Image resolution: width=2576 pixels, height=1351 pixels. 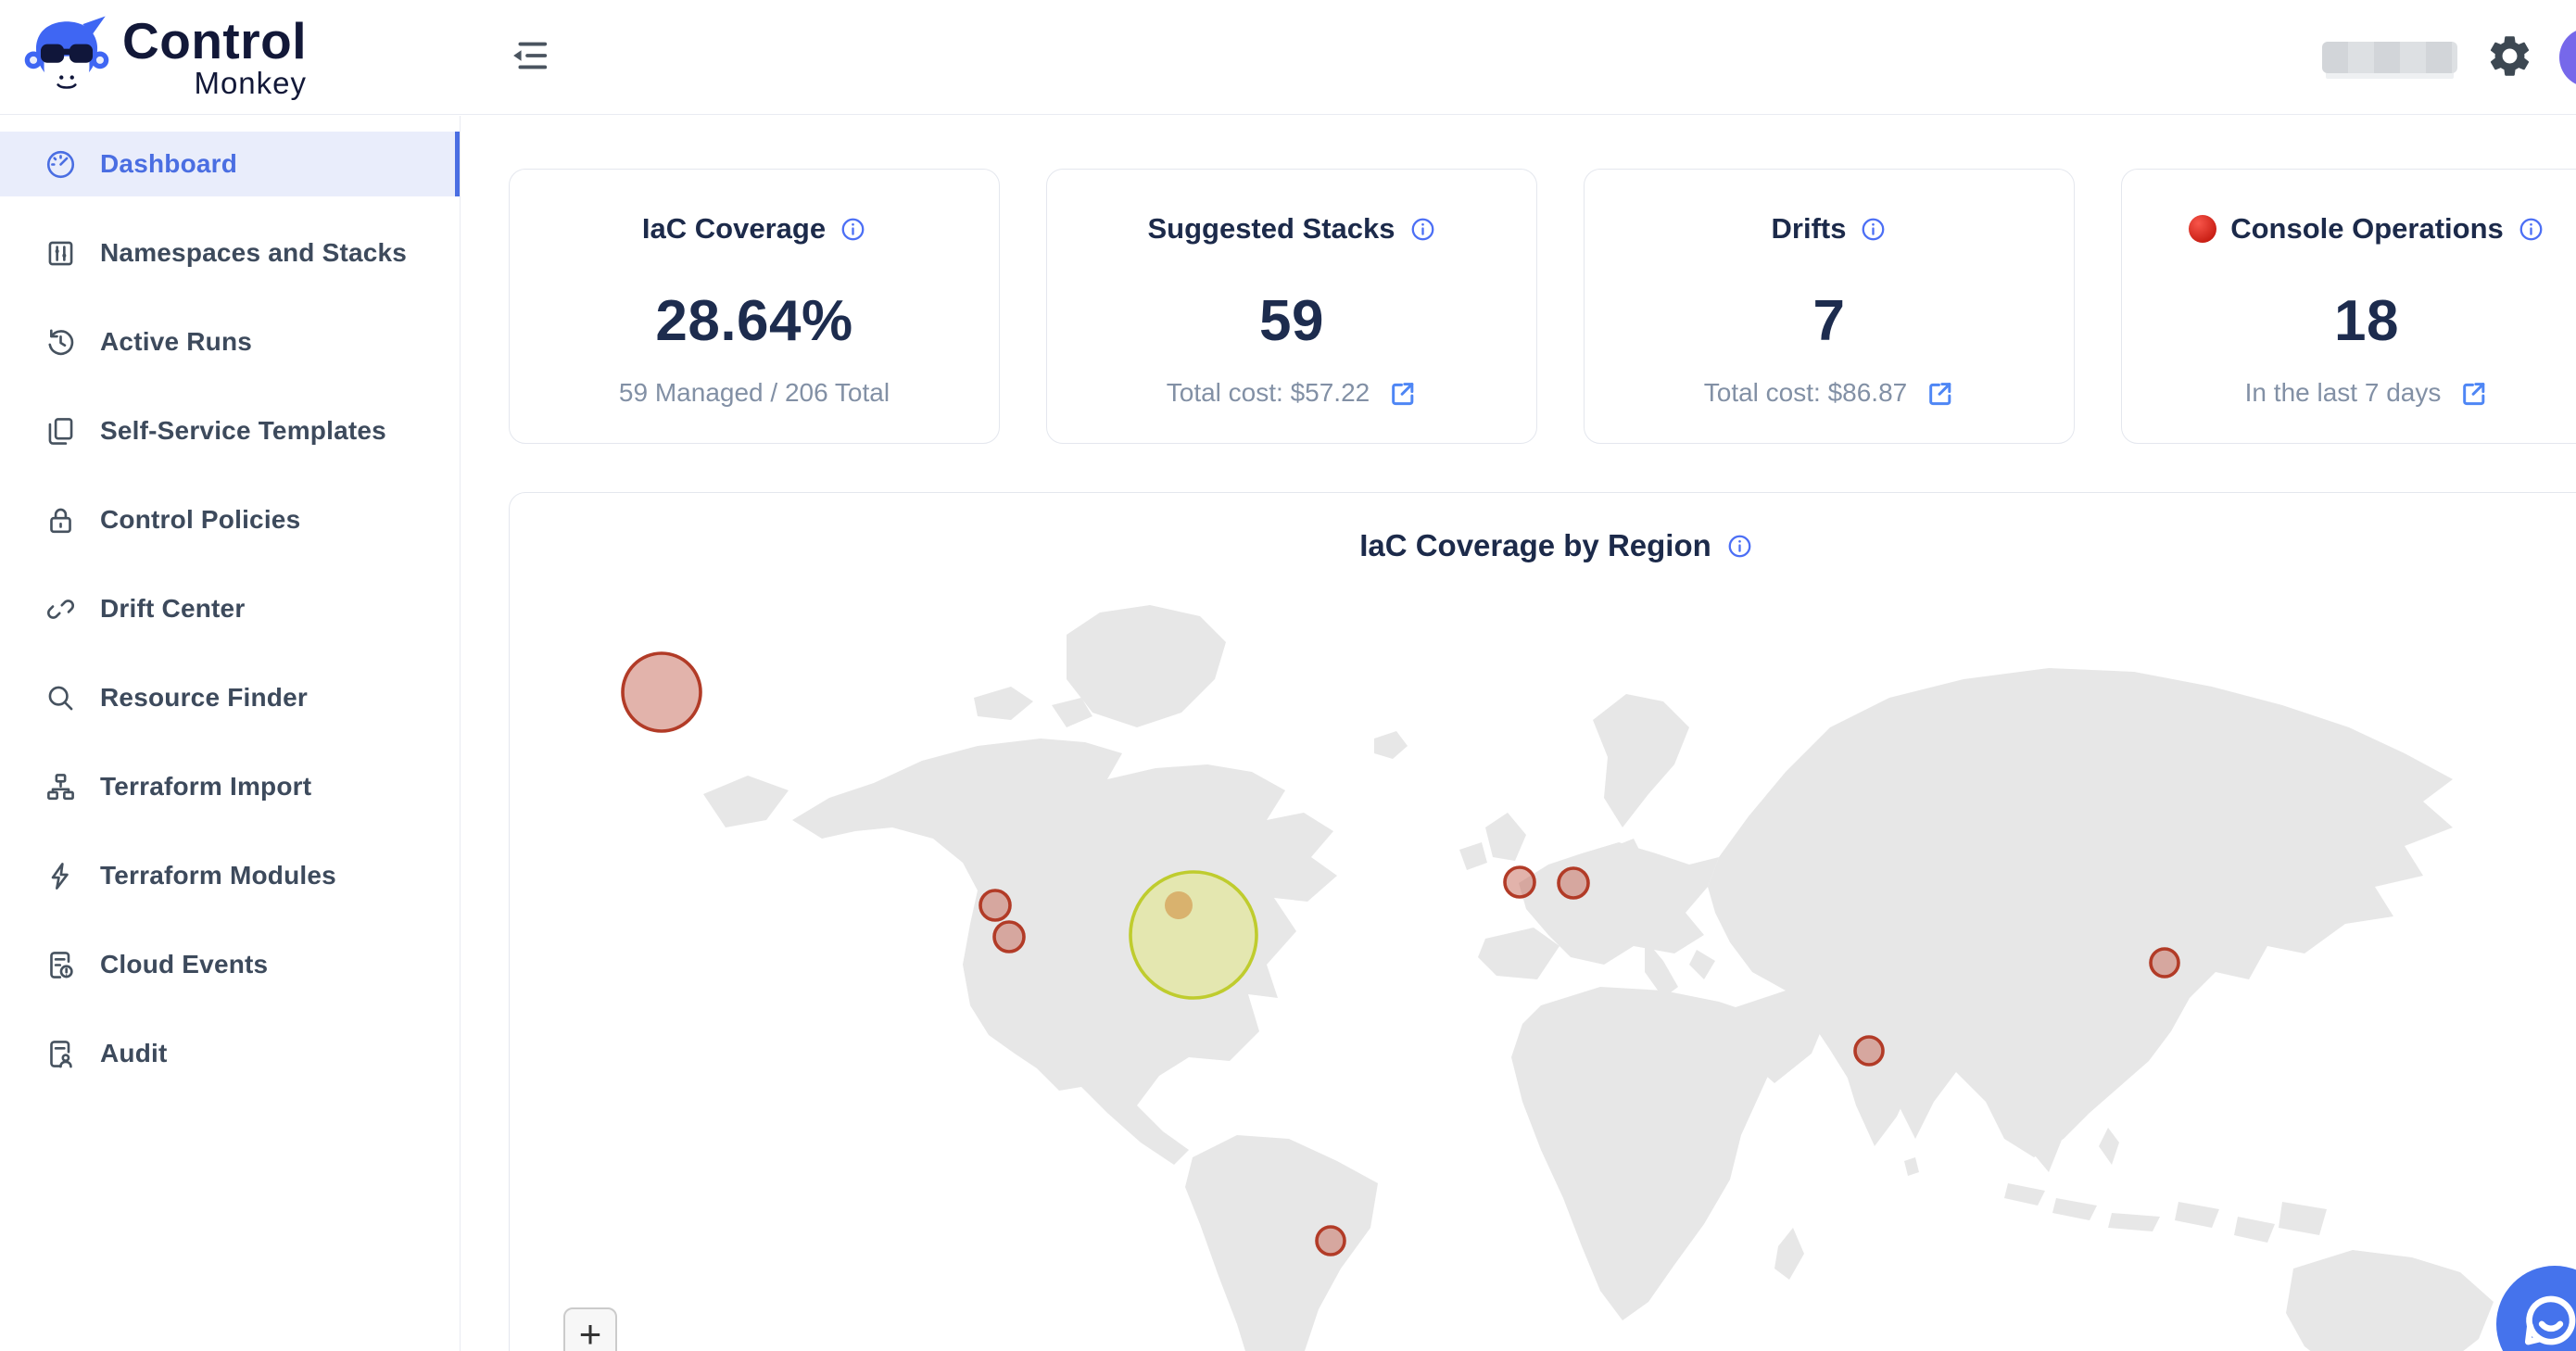 What do you see at coordinates (1288, 57) in the screenshot?
I see `top-header: Control Monkey` at bounding box center [1288, 57].